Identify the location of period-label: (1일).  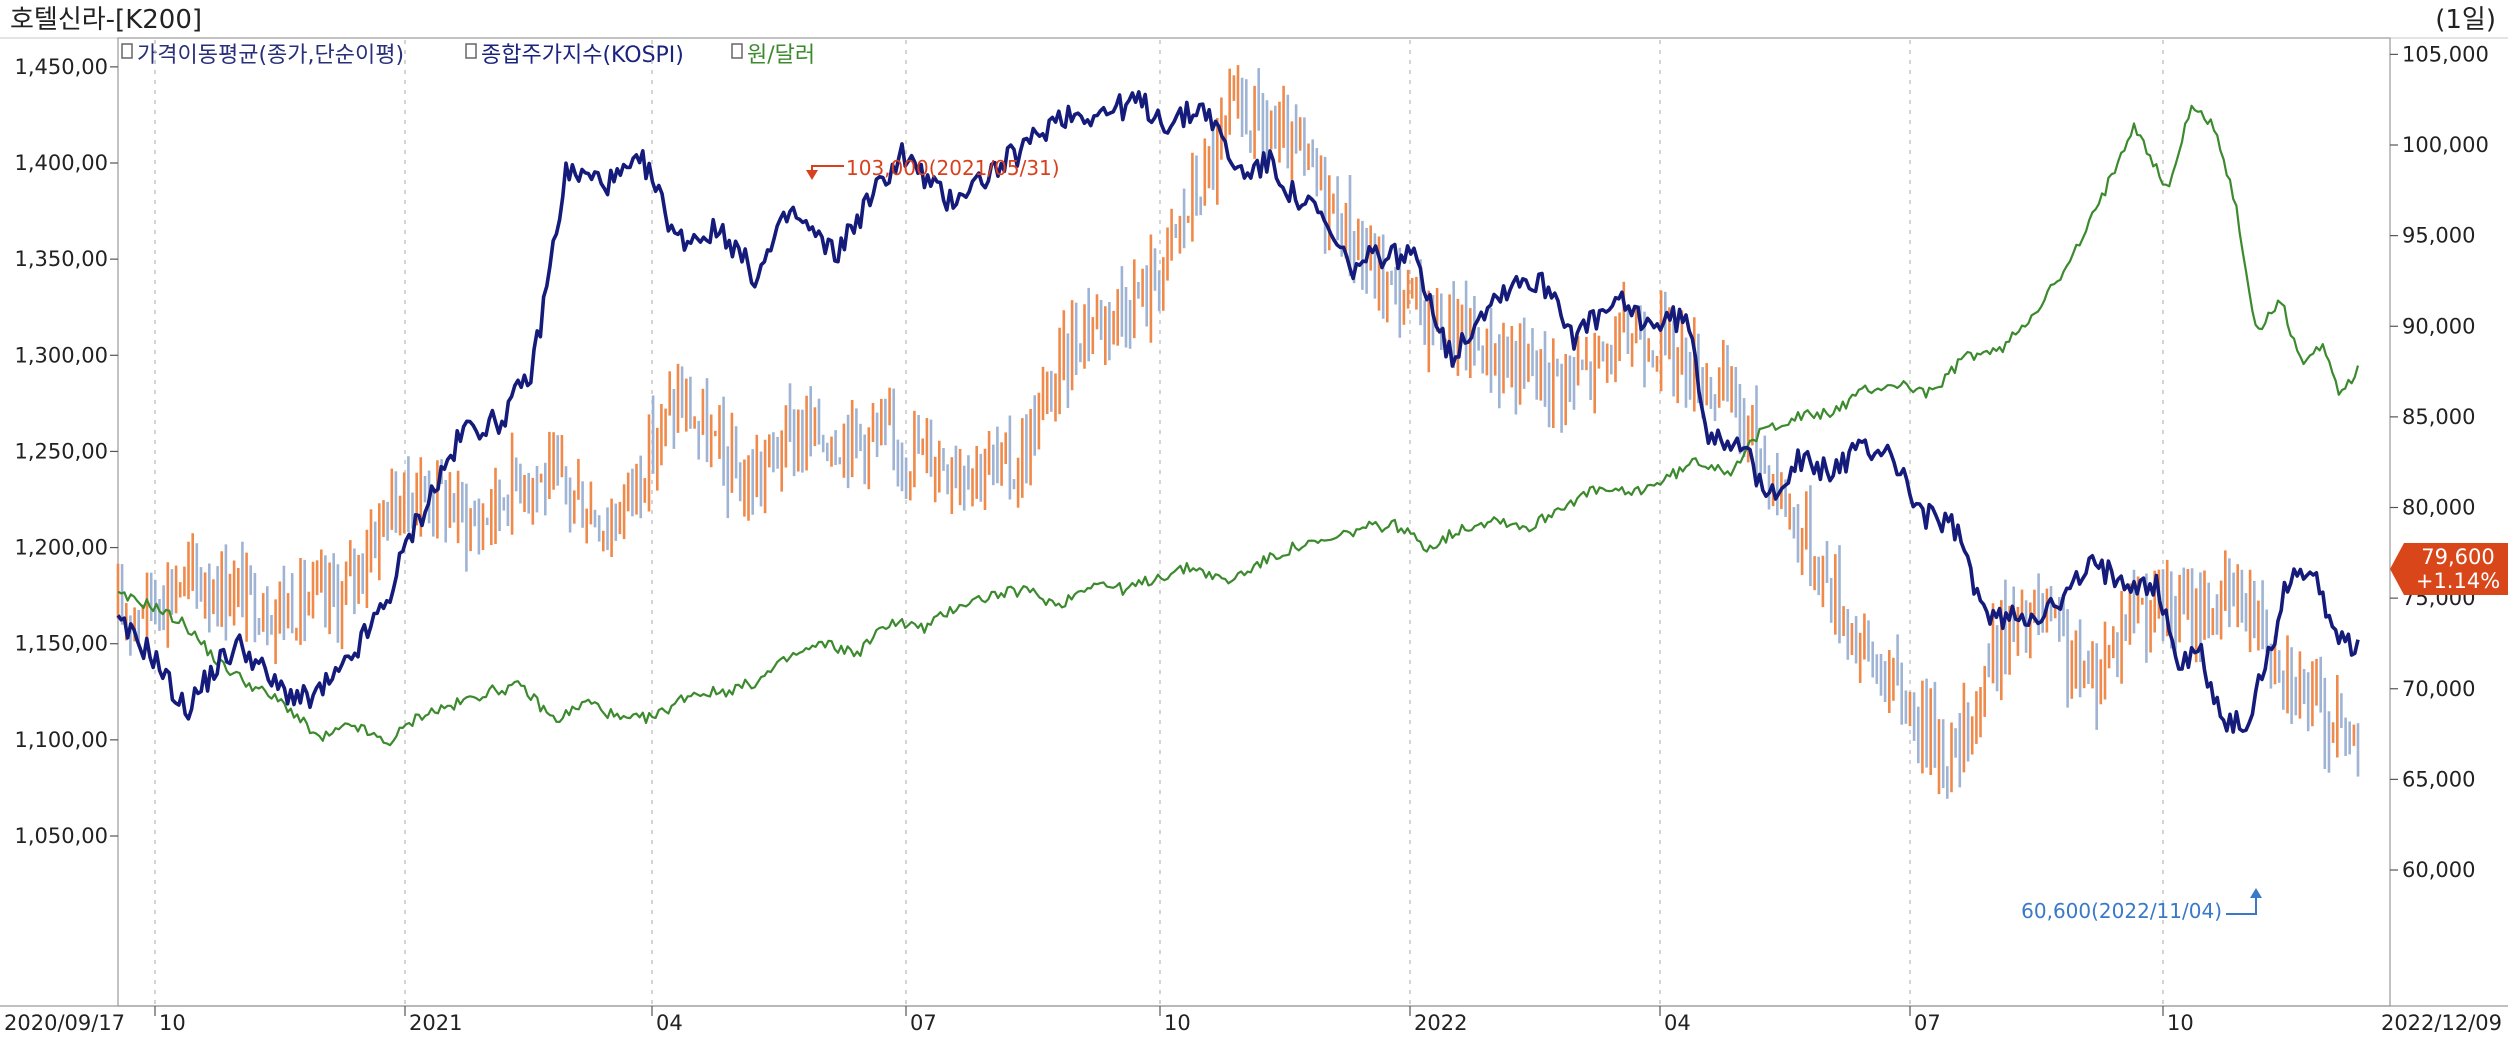
(2465, 20).